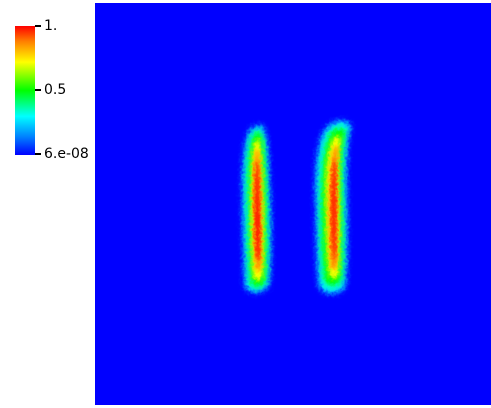 This screenshot has height=408, width=491. Describe the element at coordinates (25, 90) in the screenshot. I see `colorbar-gradient` at that location.